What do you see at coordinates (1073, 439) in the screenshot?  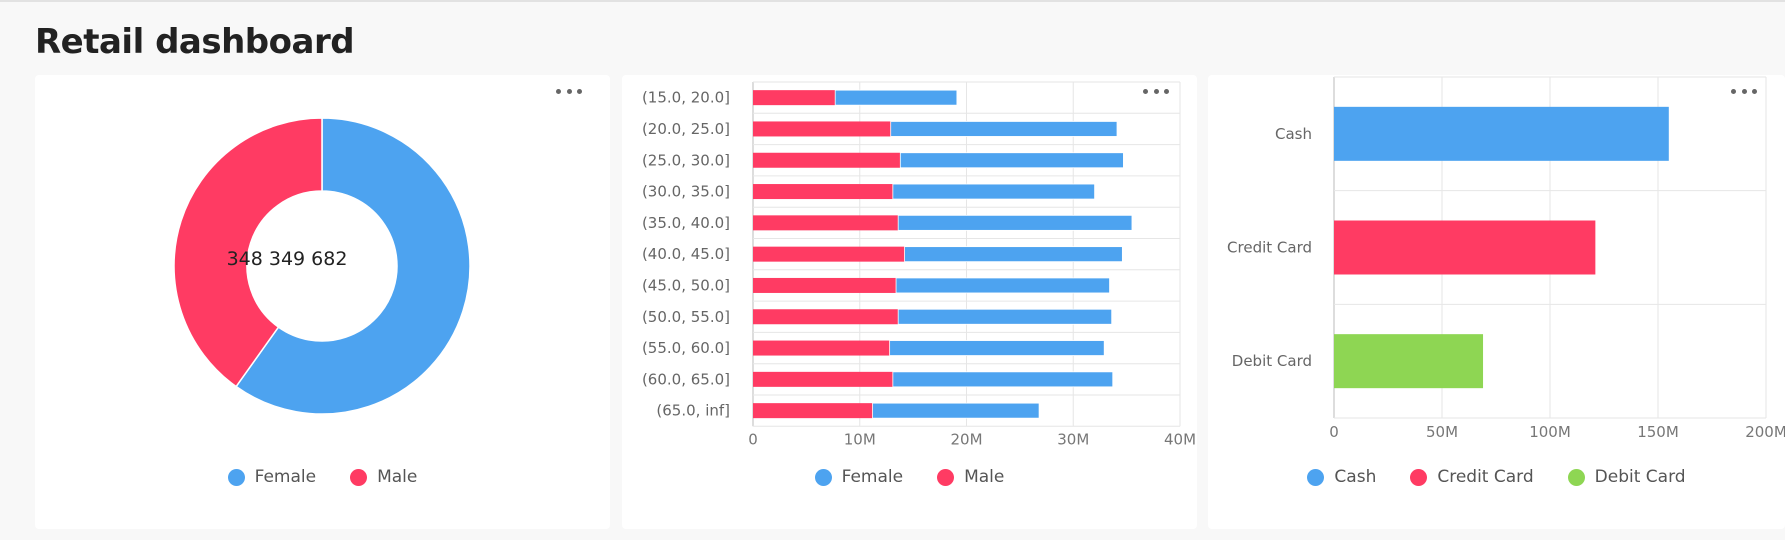 I see `x-tick-label: 30M` at bounding box center [1073, 439].